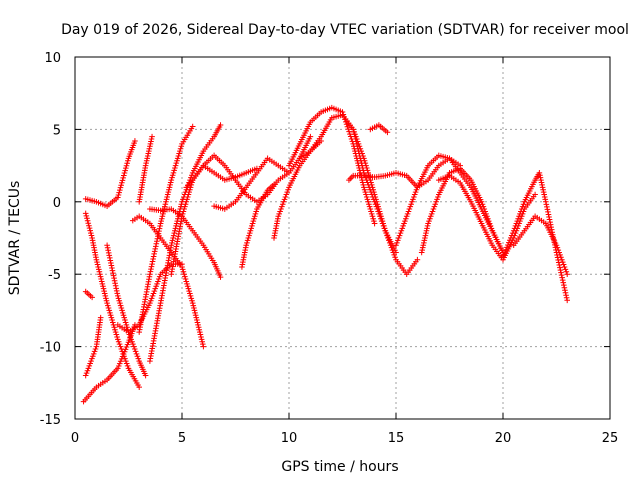 The height and width of the screenshot is (480, 640). Describe the element at coordinates (182, 438) in the screenshot. I see `x-tick-label: 5` at that location.